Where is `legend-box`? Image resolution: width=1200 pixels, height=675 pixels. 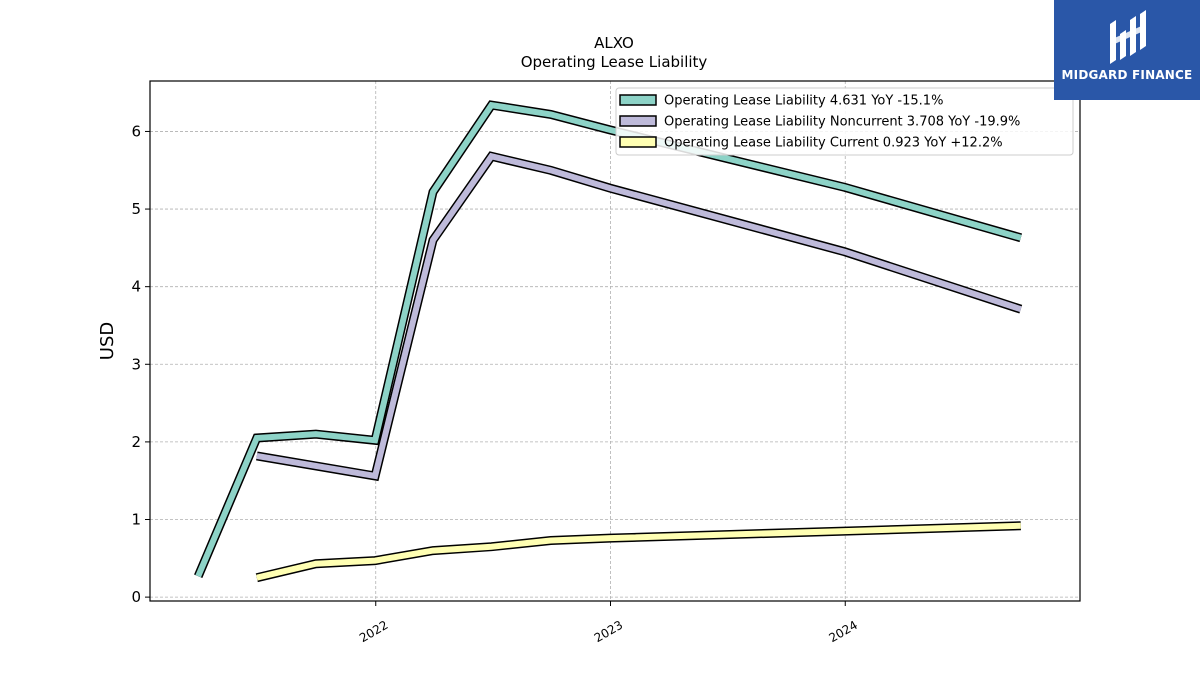
legend-box is located at coordinates (844, 121).